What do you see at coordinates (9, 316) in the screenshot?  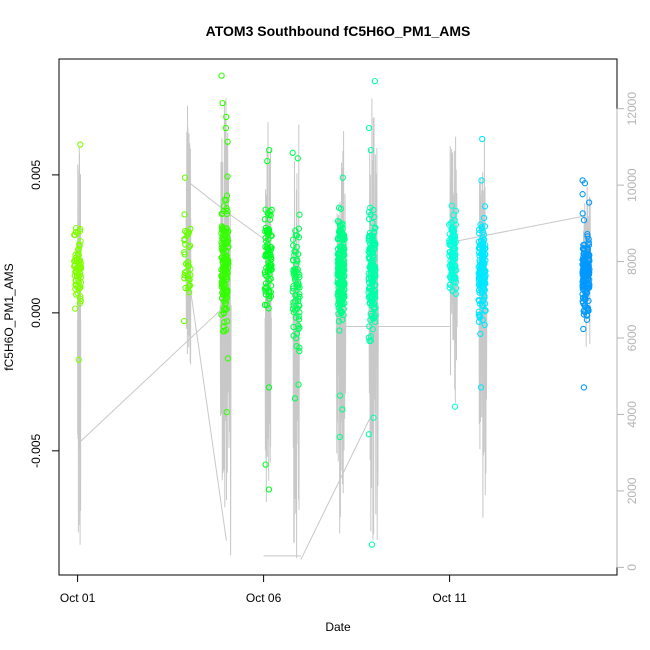 I see `y-axis-label: fC5H6O_PM1_AMS` at bounding box center [9, 316].